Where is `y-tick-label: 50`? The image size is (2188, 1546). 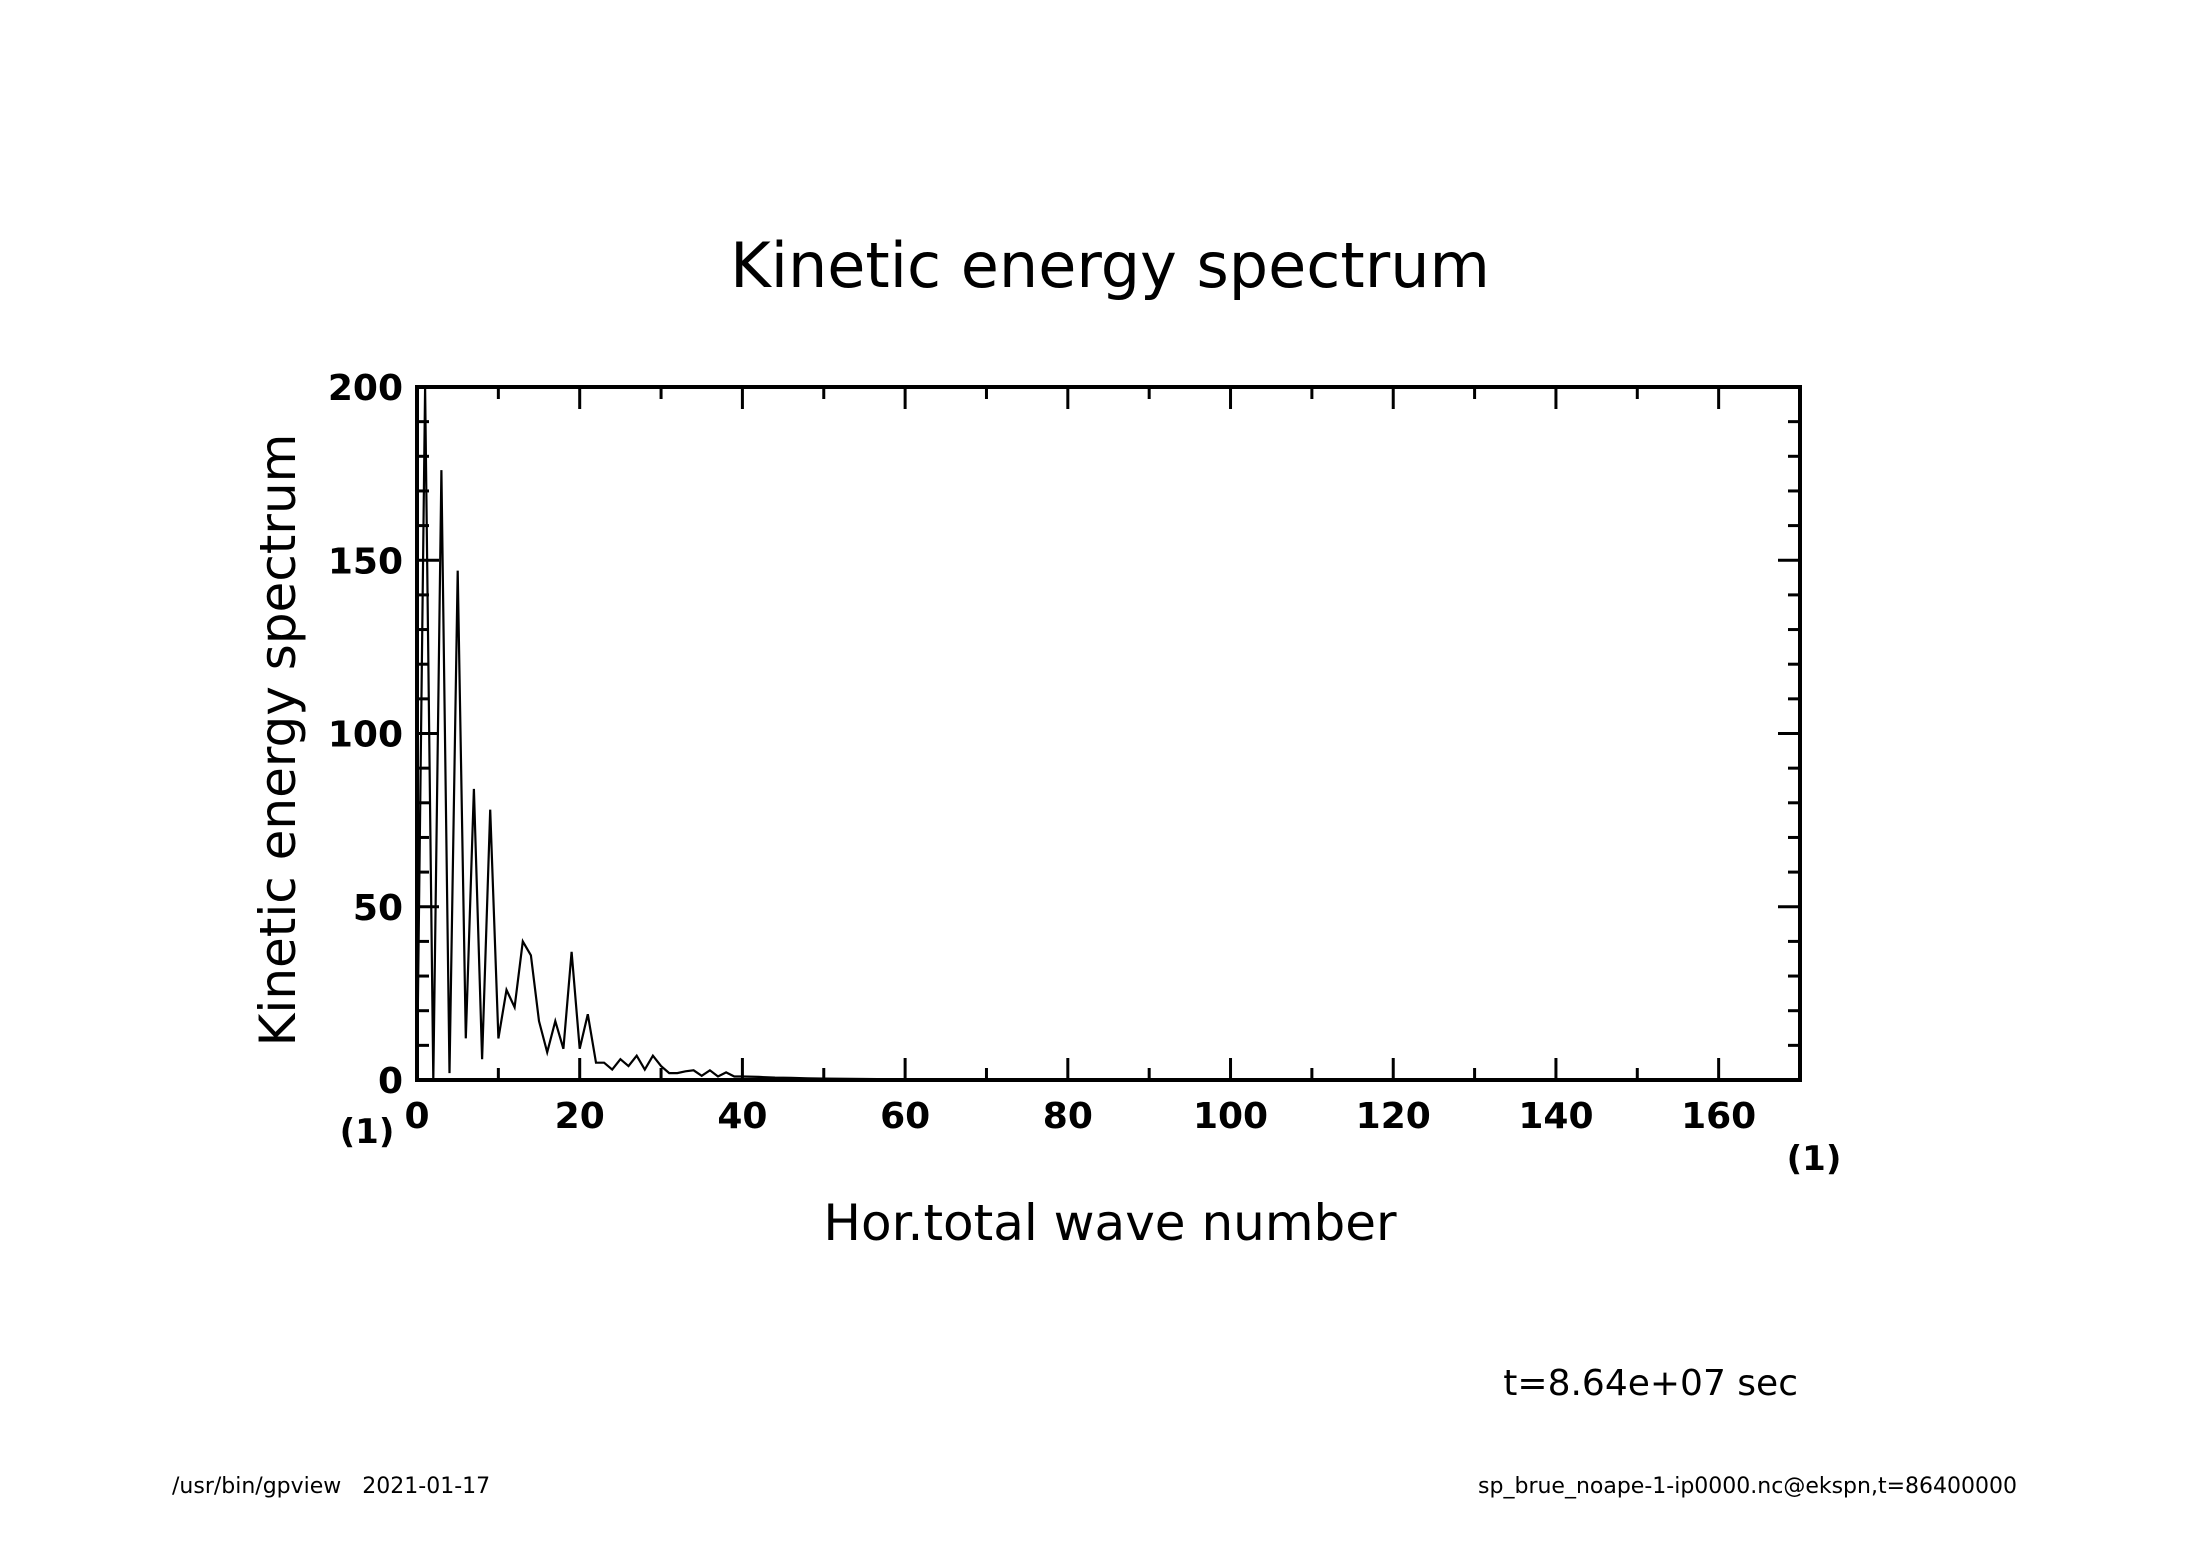
y-tick-label: 50 is located at coordinates (378, 908).